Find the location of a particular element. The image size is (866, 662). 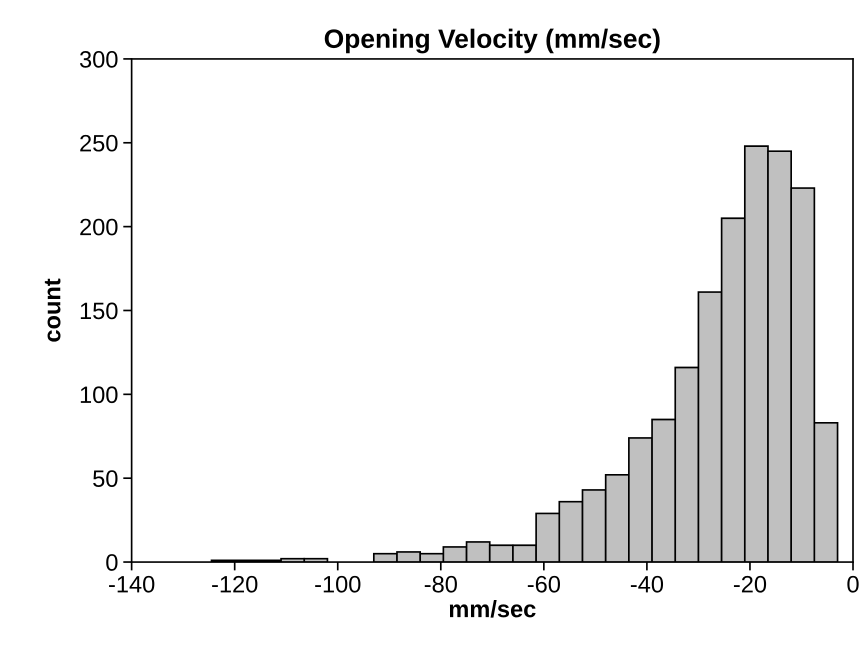

y-tick-label: 300 is located at coordinates (99, 59).